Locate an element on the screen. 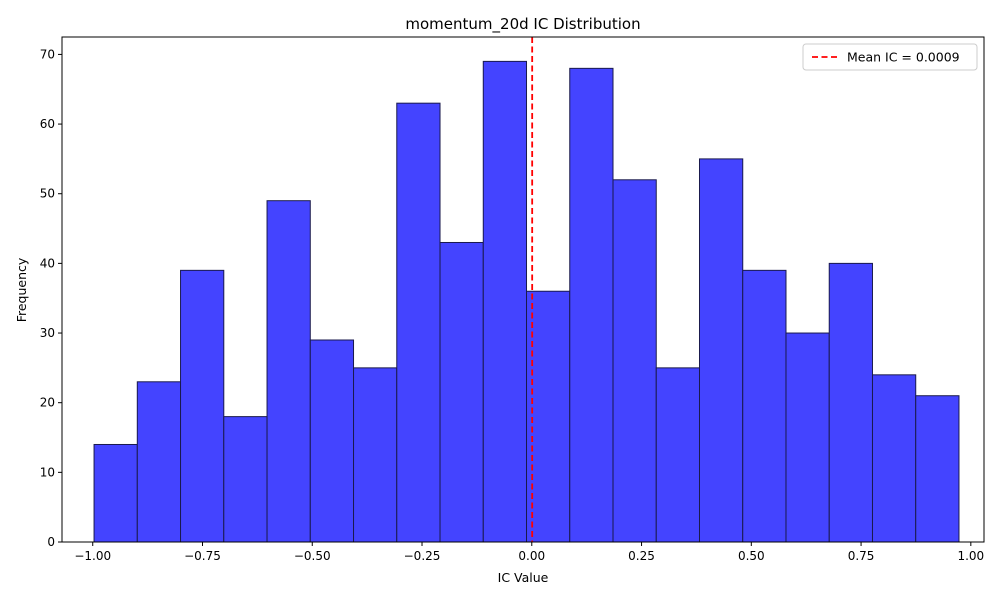 The height and width of the screenshot is (600, 1000). y-tick-label: 10 is located at coordinates (47, 472).